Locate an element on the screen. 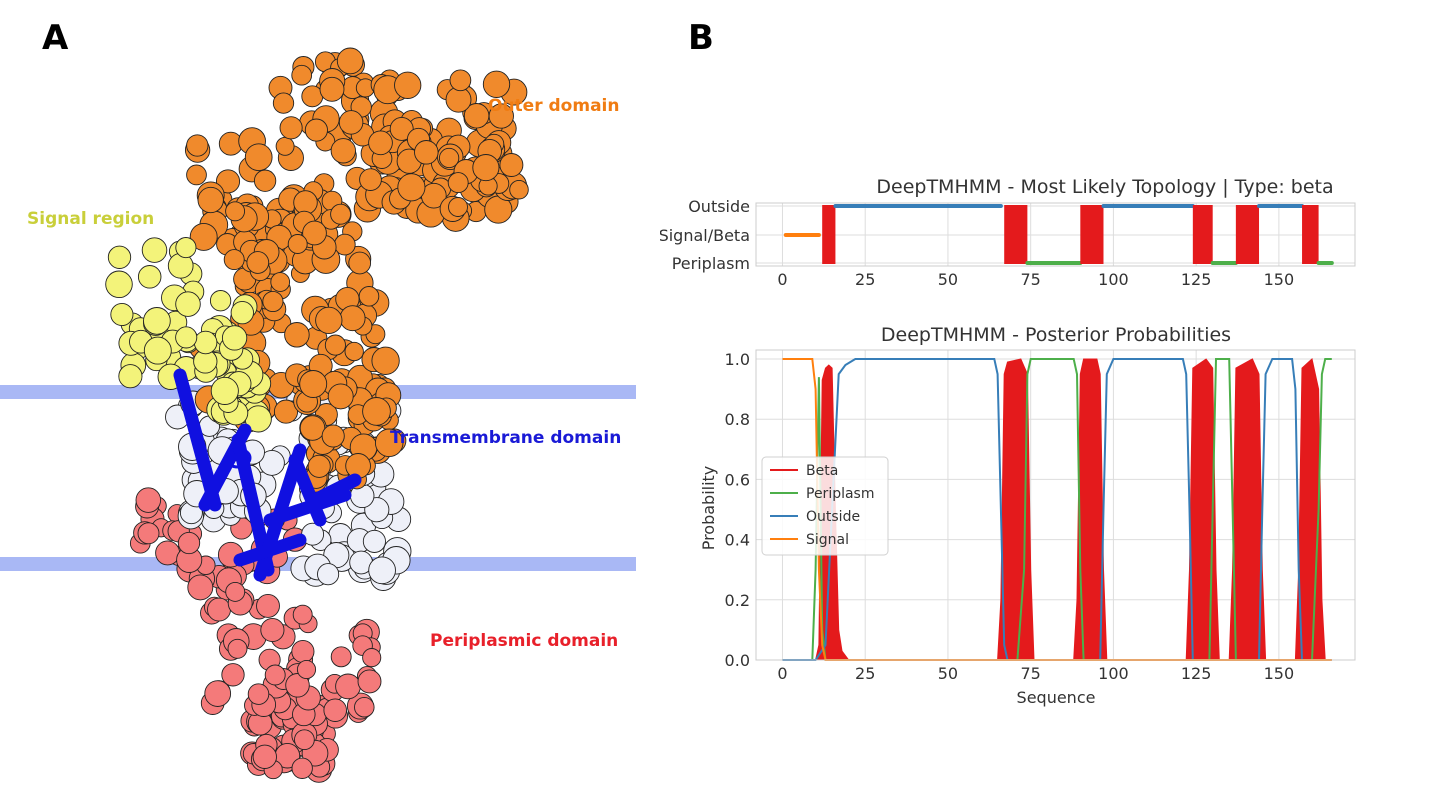  signal-region-atoms is located at coordinates (188, 335).